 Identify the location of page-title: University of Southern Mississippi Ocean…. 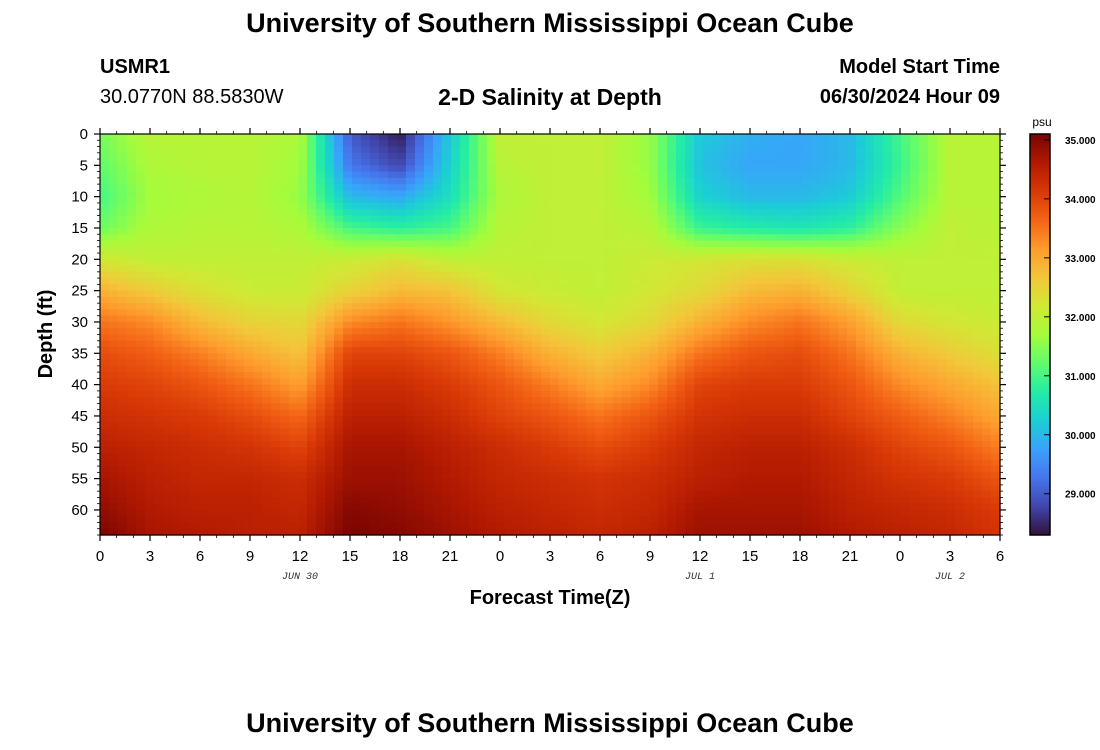
(550, 23).